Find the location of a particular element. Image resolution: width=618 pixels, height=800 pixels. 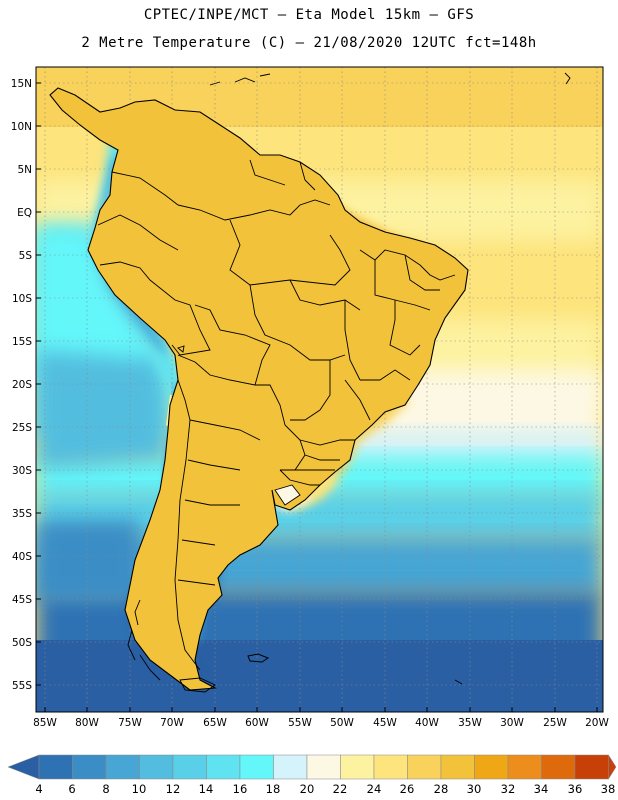

lon-label: 45W is located at coordinates (385, 723).